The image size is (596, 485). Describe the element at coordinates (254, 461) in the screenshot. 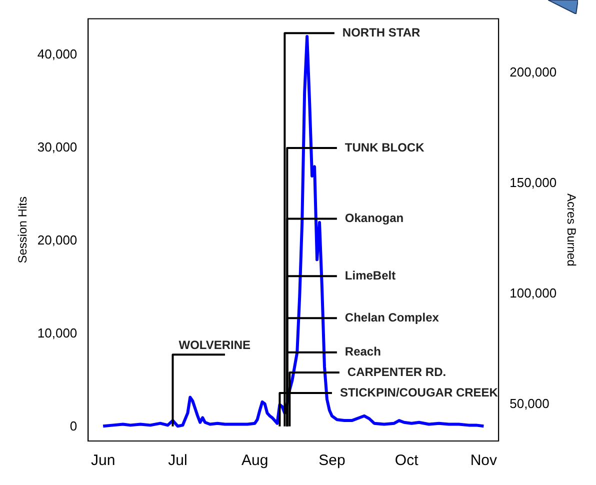

I see `x-tick-label: Aug` at that location.